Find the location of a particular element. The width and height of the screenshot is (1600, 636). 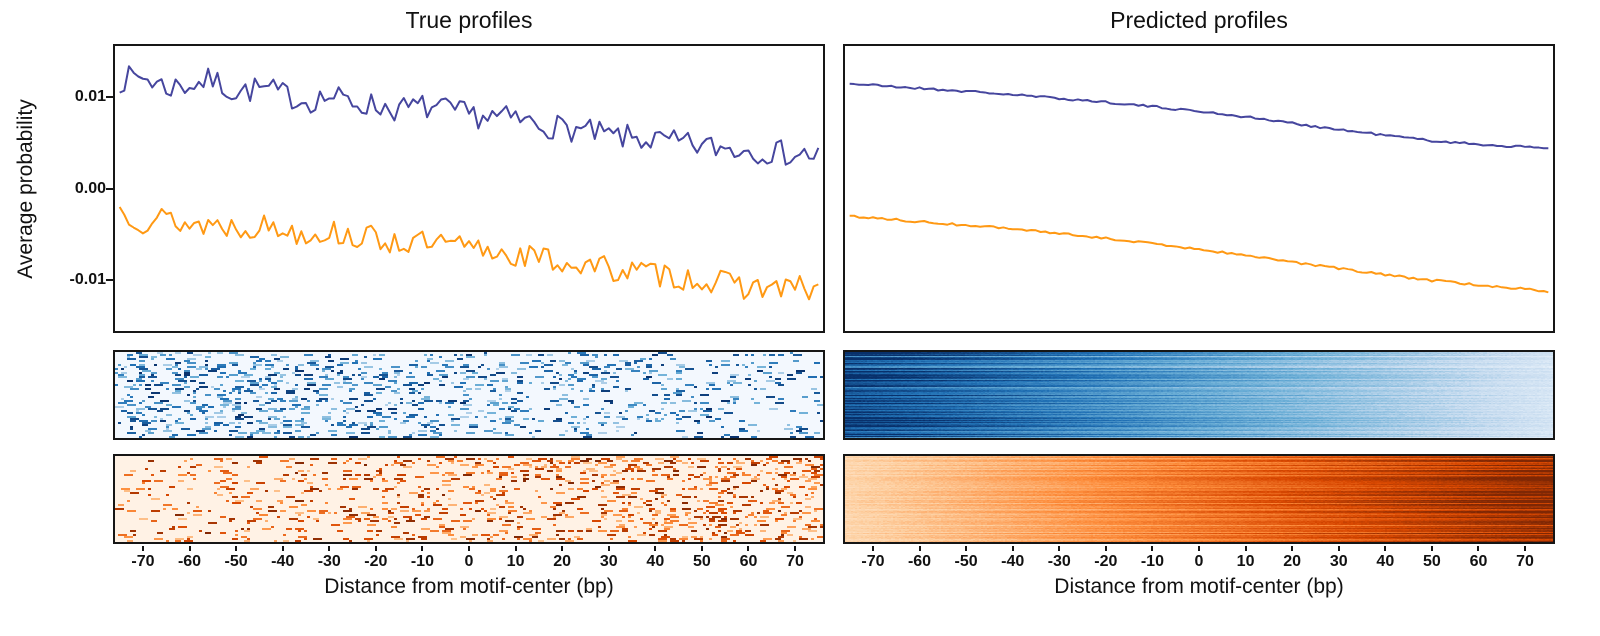

y-tick-label: 0.00 is located at coordinates (90, 188).